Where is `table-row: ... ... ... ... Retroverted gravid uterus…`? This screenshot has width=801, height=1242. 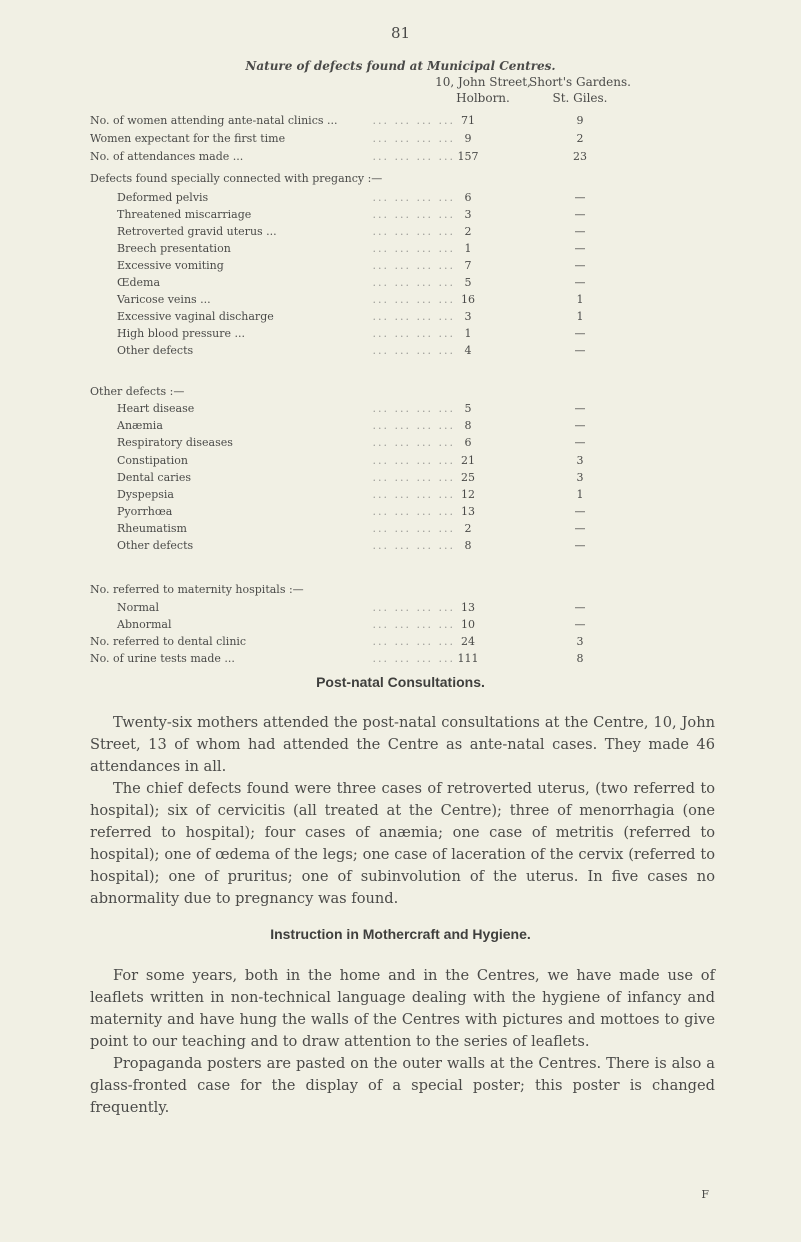
table-row: ... ... ... ... Retroverted gravid uterus… is located at coordinates (370, 231).